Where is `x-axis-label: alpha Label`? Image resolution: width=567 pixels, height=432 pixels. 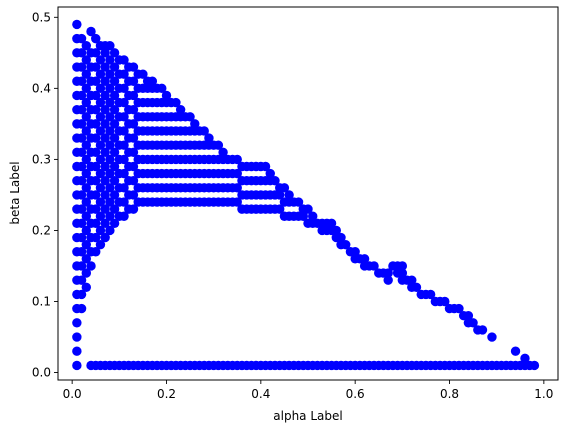 x-axis-label: alpha Label is located at coordinates (307, 416).